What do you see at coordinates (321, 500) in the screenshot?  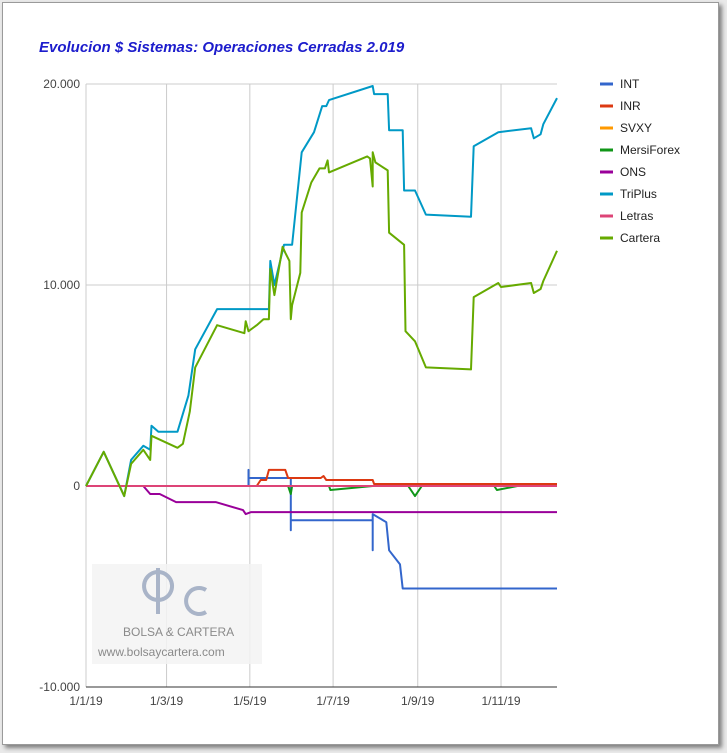 I see `series-line-ons` at bounding box center [321, 500].